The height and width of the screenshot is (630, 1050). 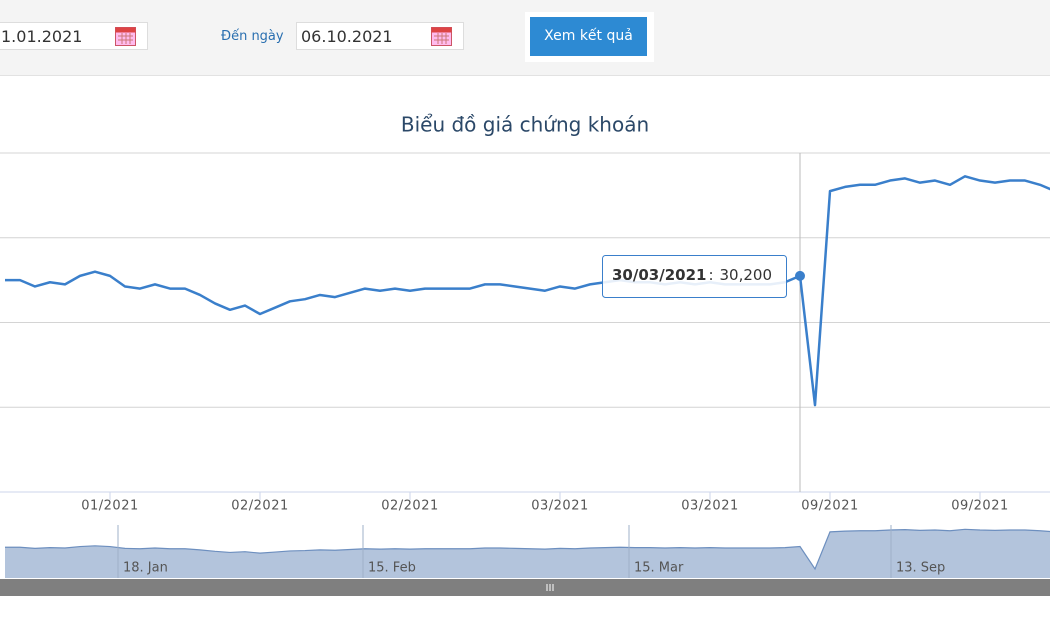 I want to click on to-date-label: Đến ngày, so click(x=252, y=36).